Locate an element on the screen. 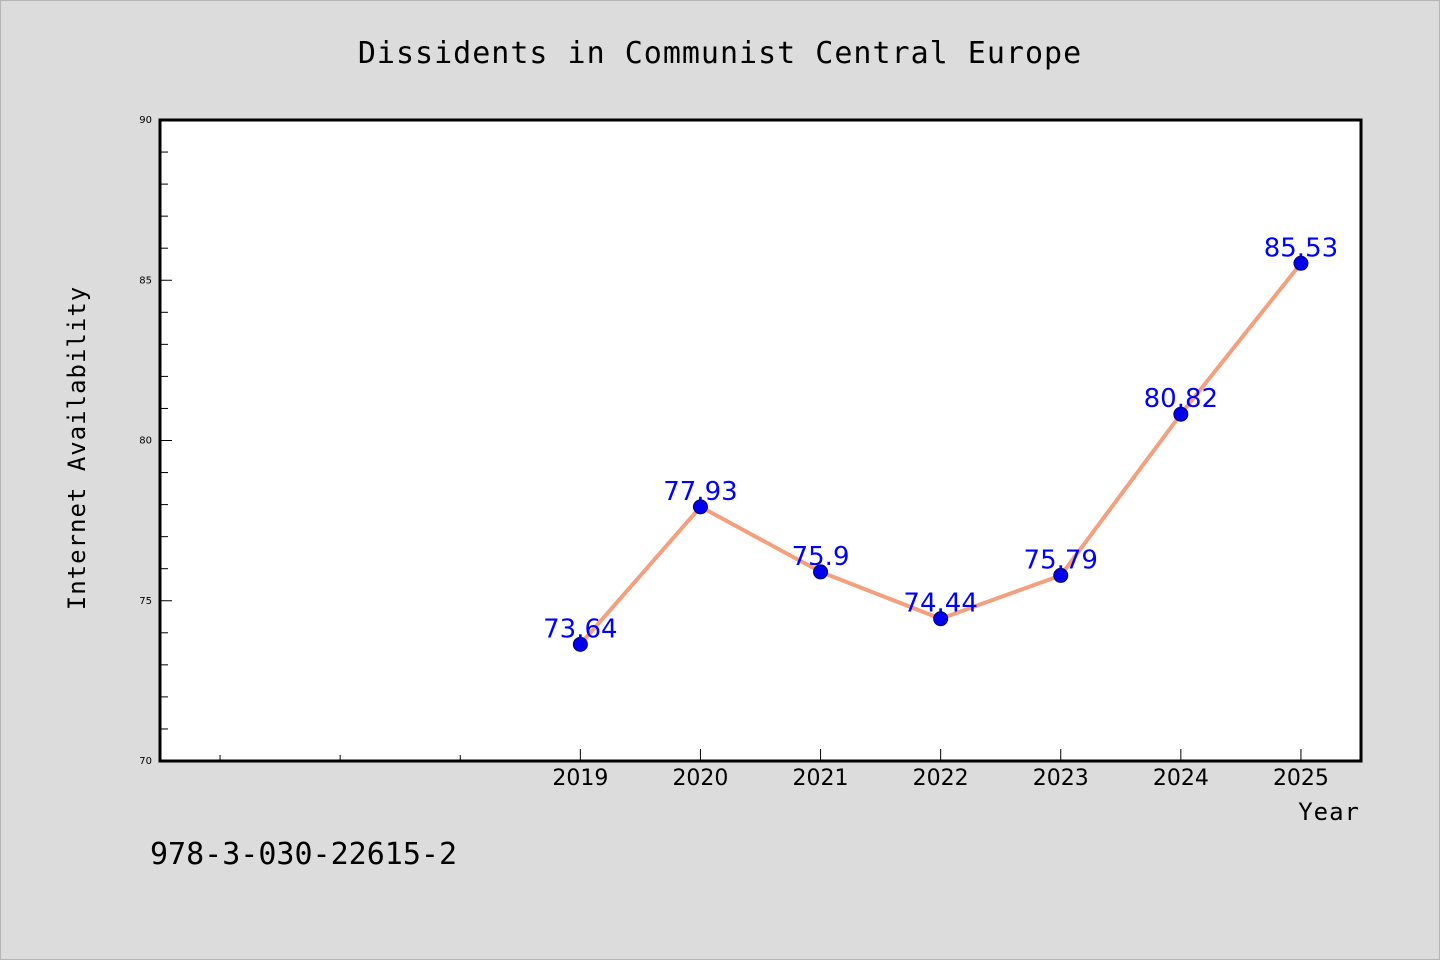 Image resolution: width=1440 pixels, height=960 pixels. y-tick-label: 80 is located at coordinates (145, 441).